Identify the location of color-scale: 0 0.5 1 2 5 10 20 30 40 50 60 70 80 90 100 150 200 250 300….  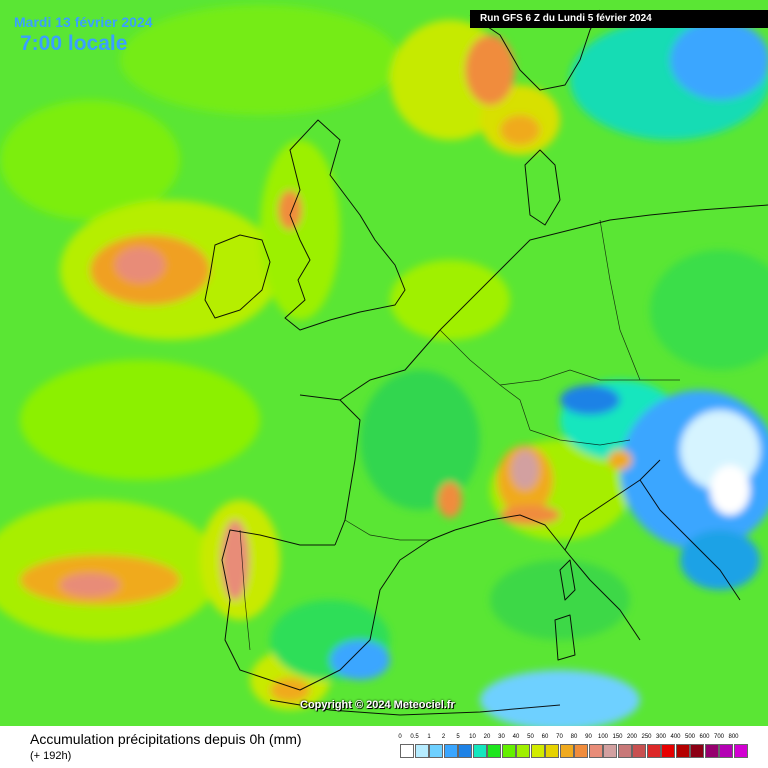
(575, 749).